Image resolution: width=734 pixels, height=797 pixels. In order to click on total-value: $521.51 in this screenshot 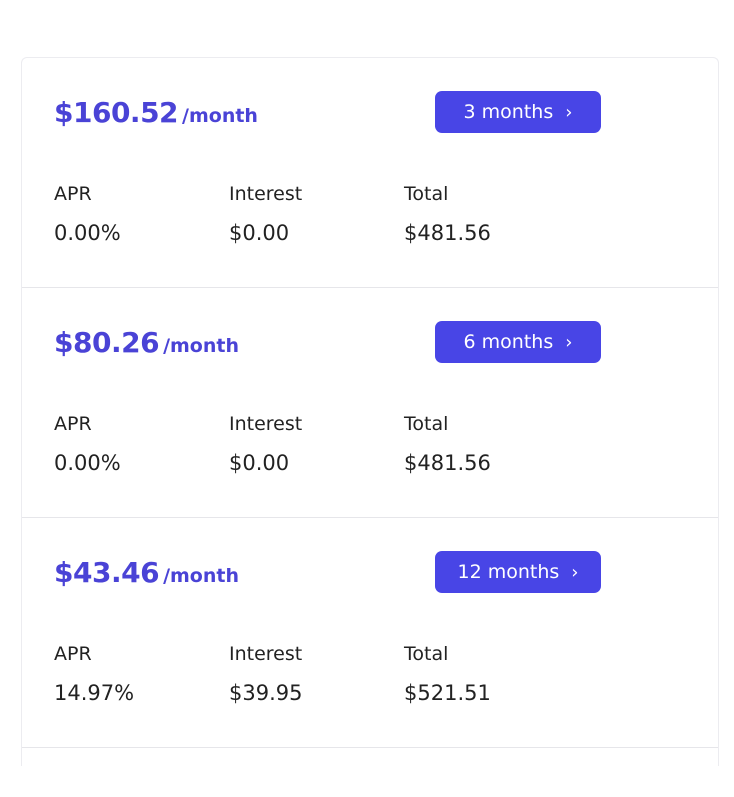, I will do `click(447, 693)`.